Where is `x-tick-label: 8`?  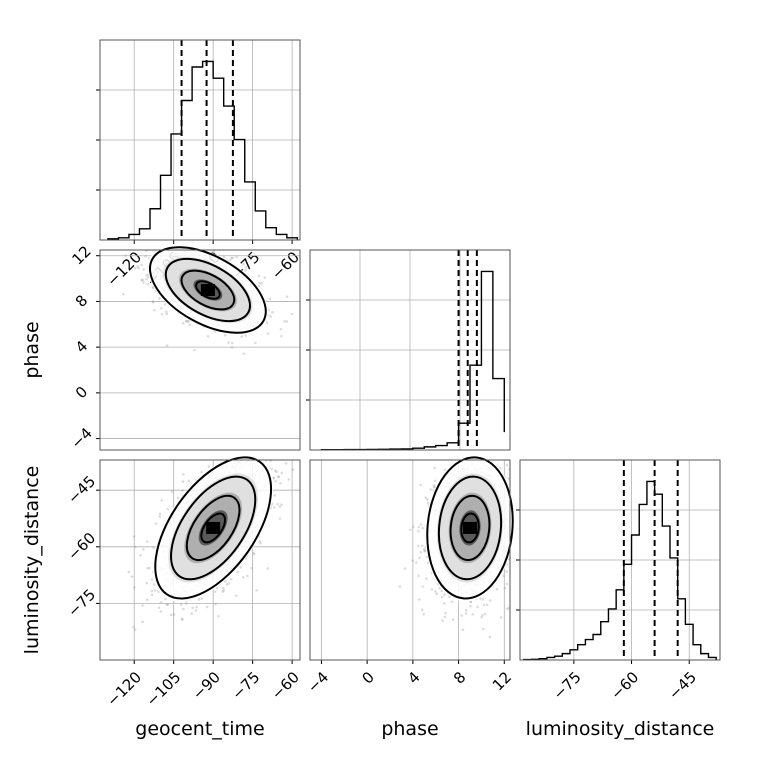 x-tick-label: 8 is located at coordinates (459, 677).